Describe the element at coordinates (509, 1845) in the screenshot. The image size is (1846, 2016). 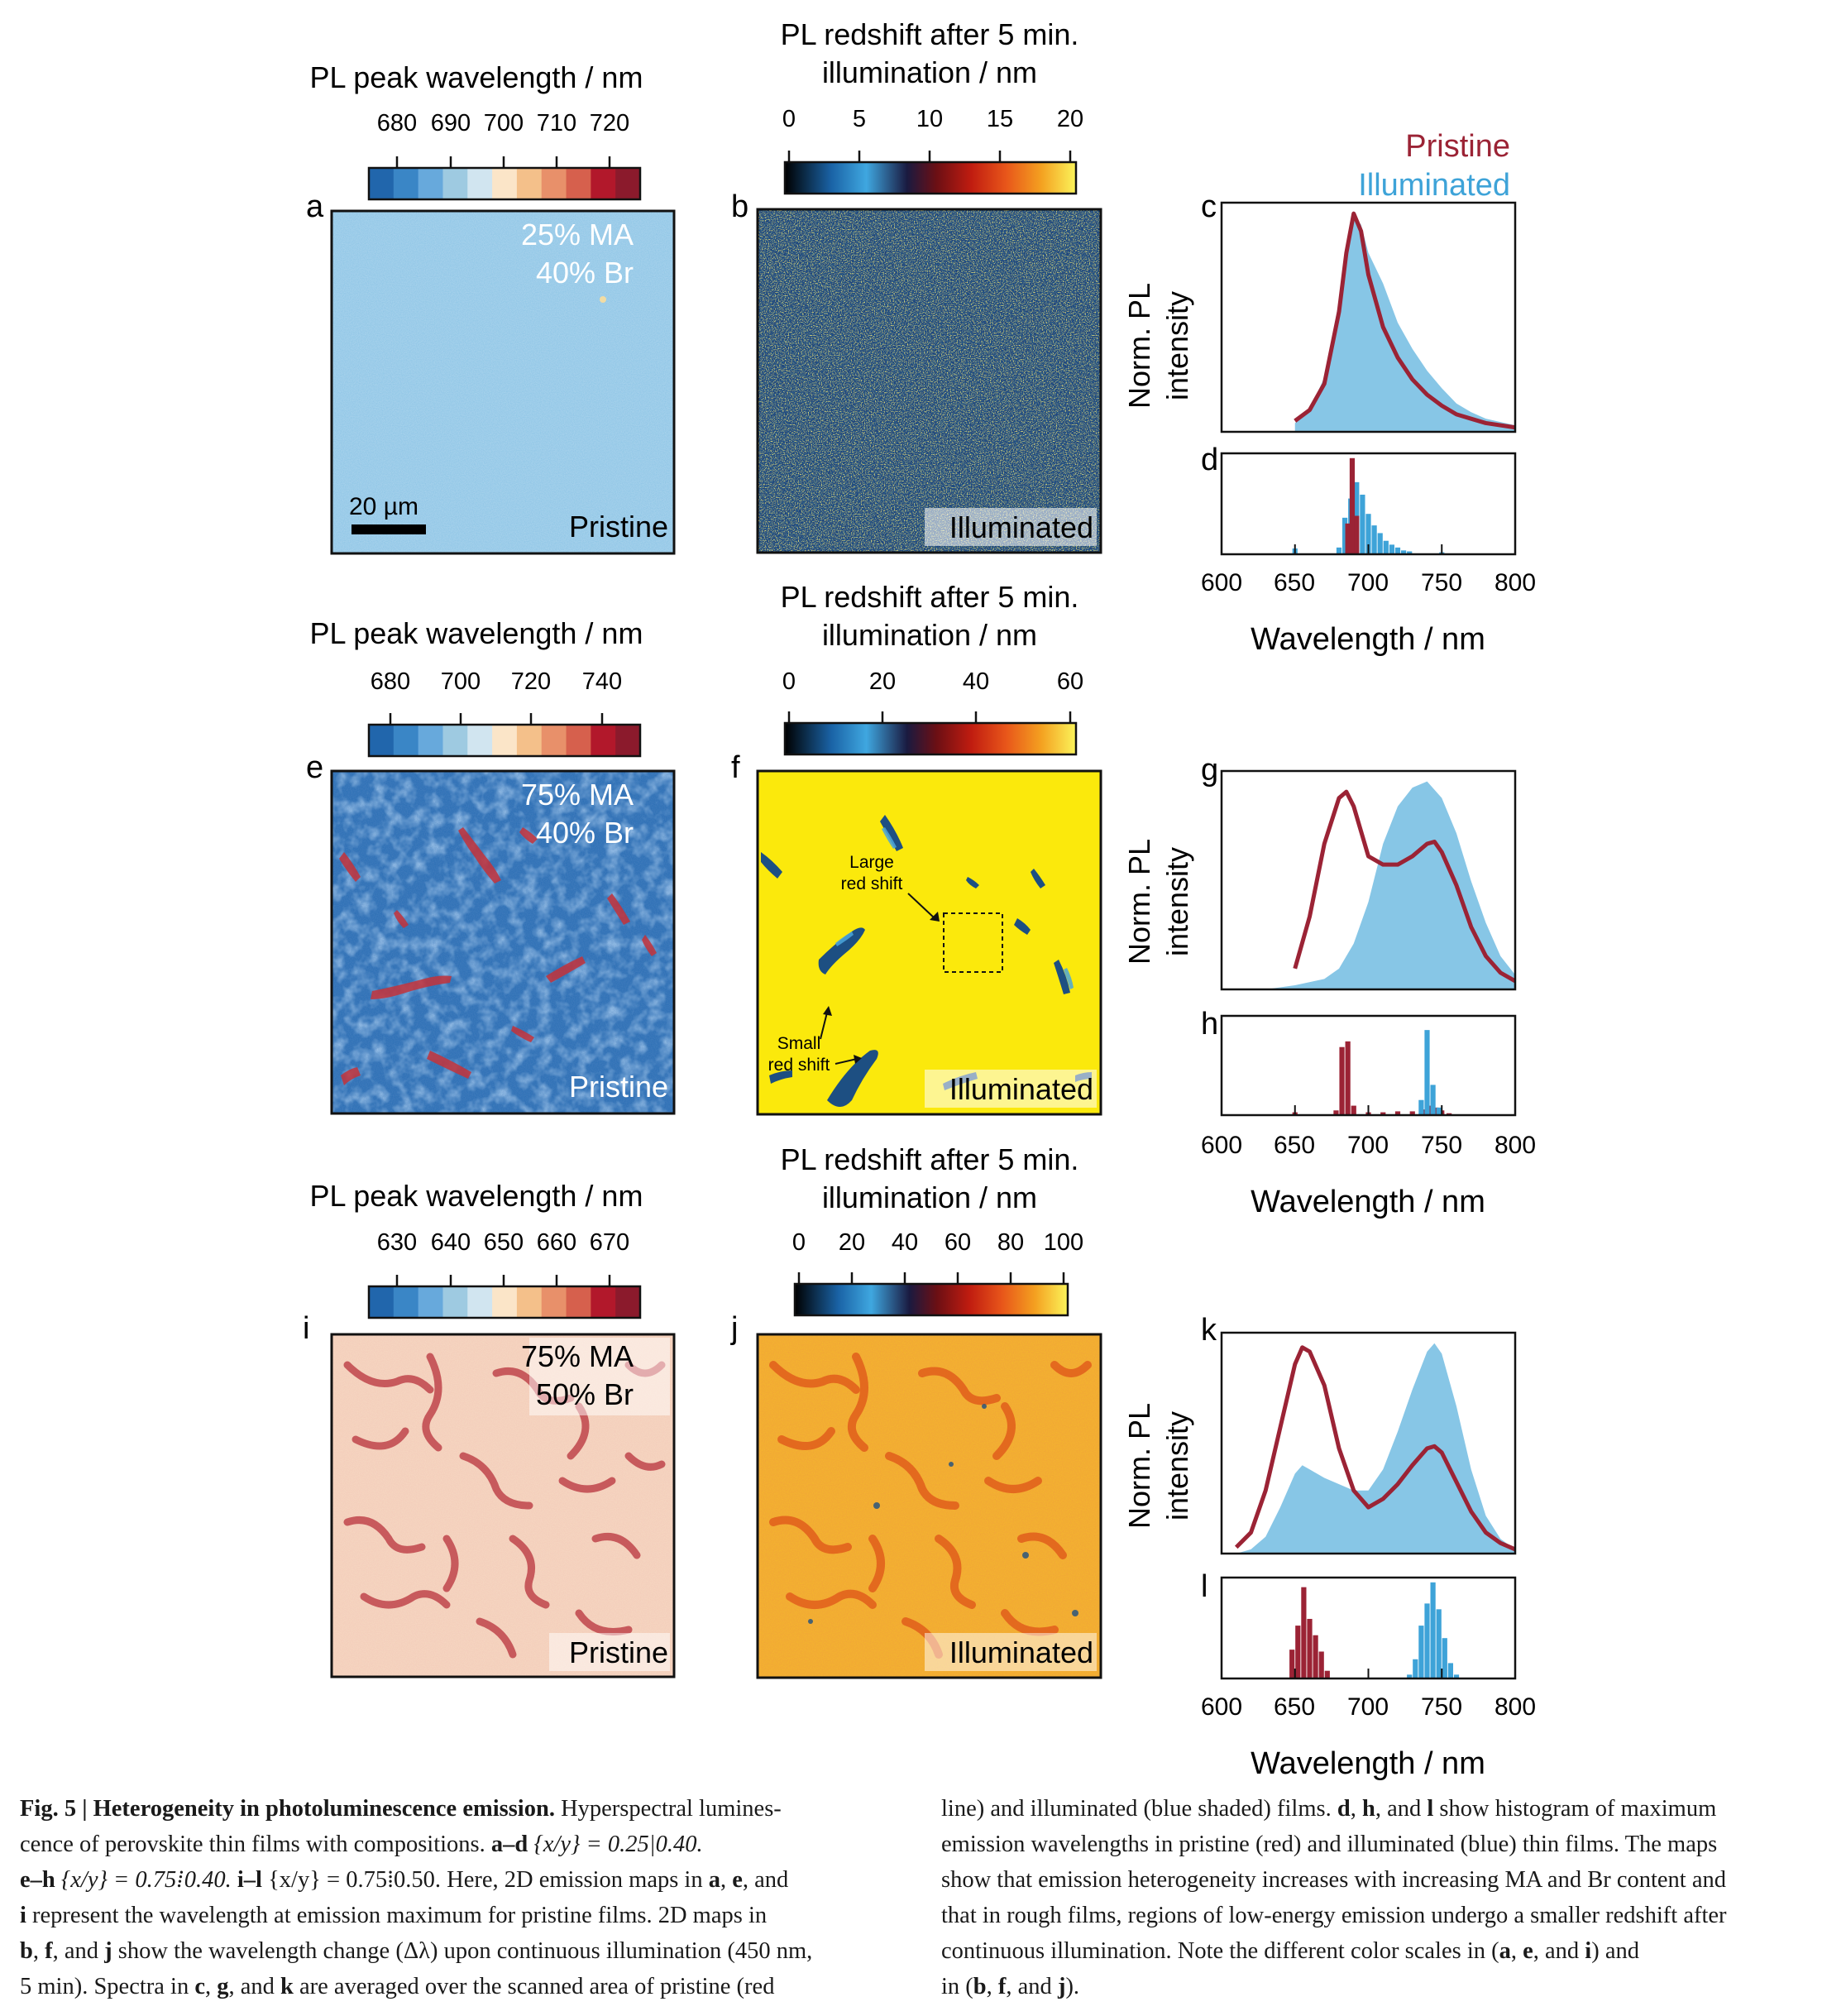
I see `caption-ref: a–d` at that location.